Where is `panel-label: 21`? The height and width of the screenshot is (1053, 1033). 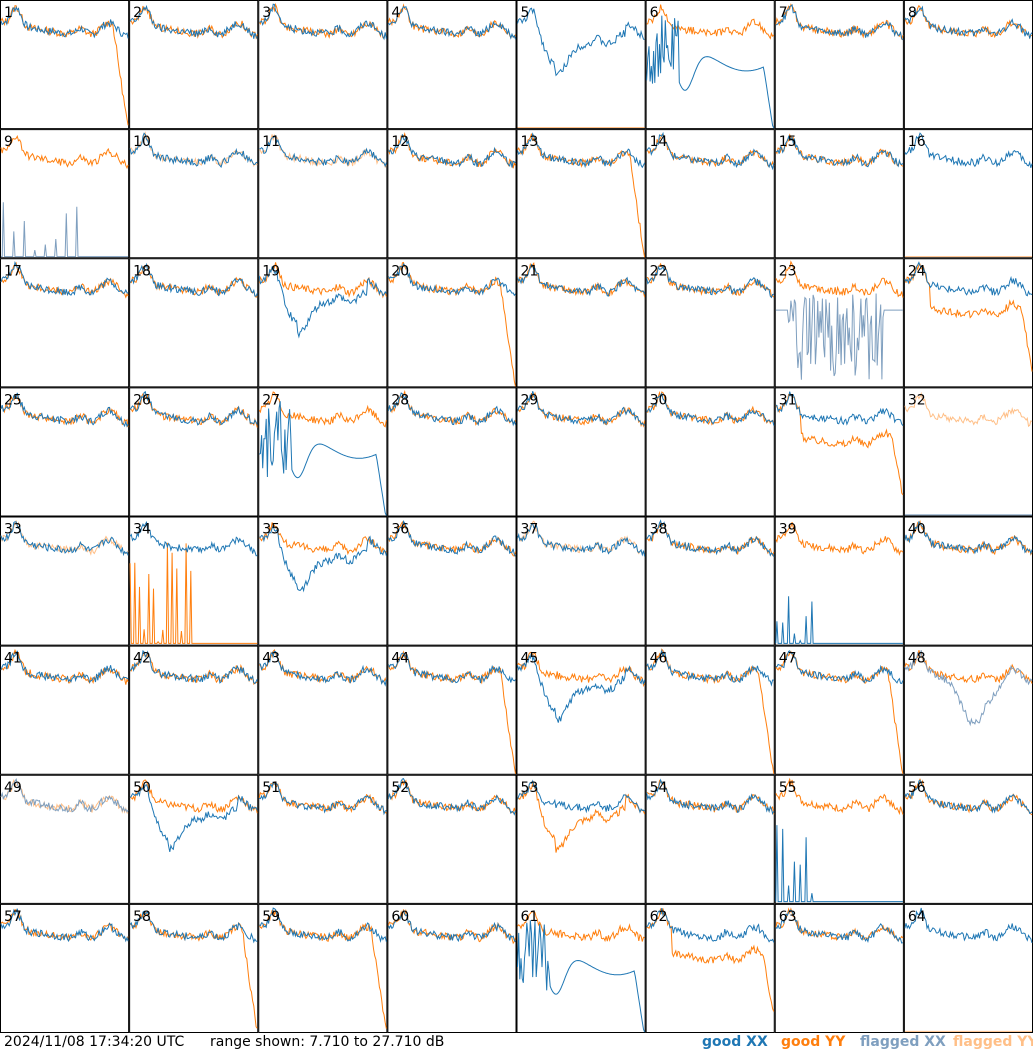
panel-label: 21 is located at coordinates (530, 271).